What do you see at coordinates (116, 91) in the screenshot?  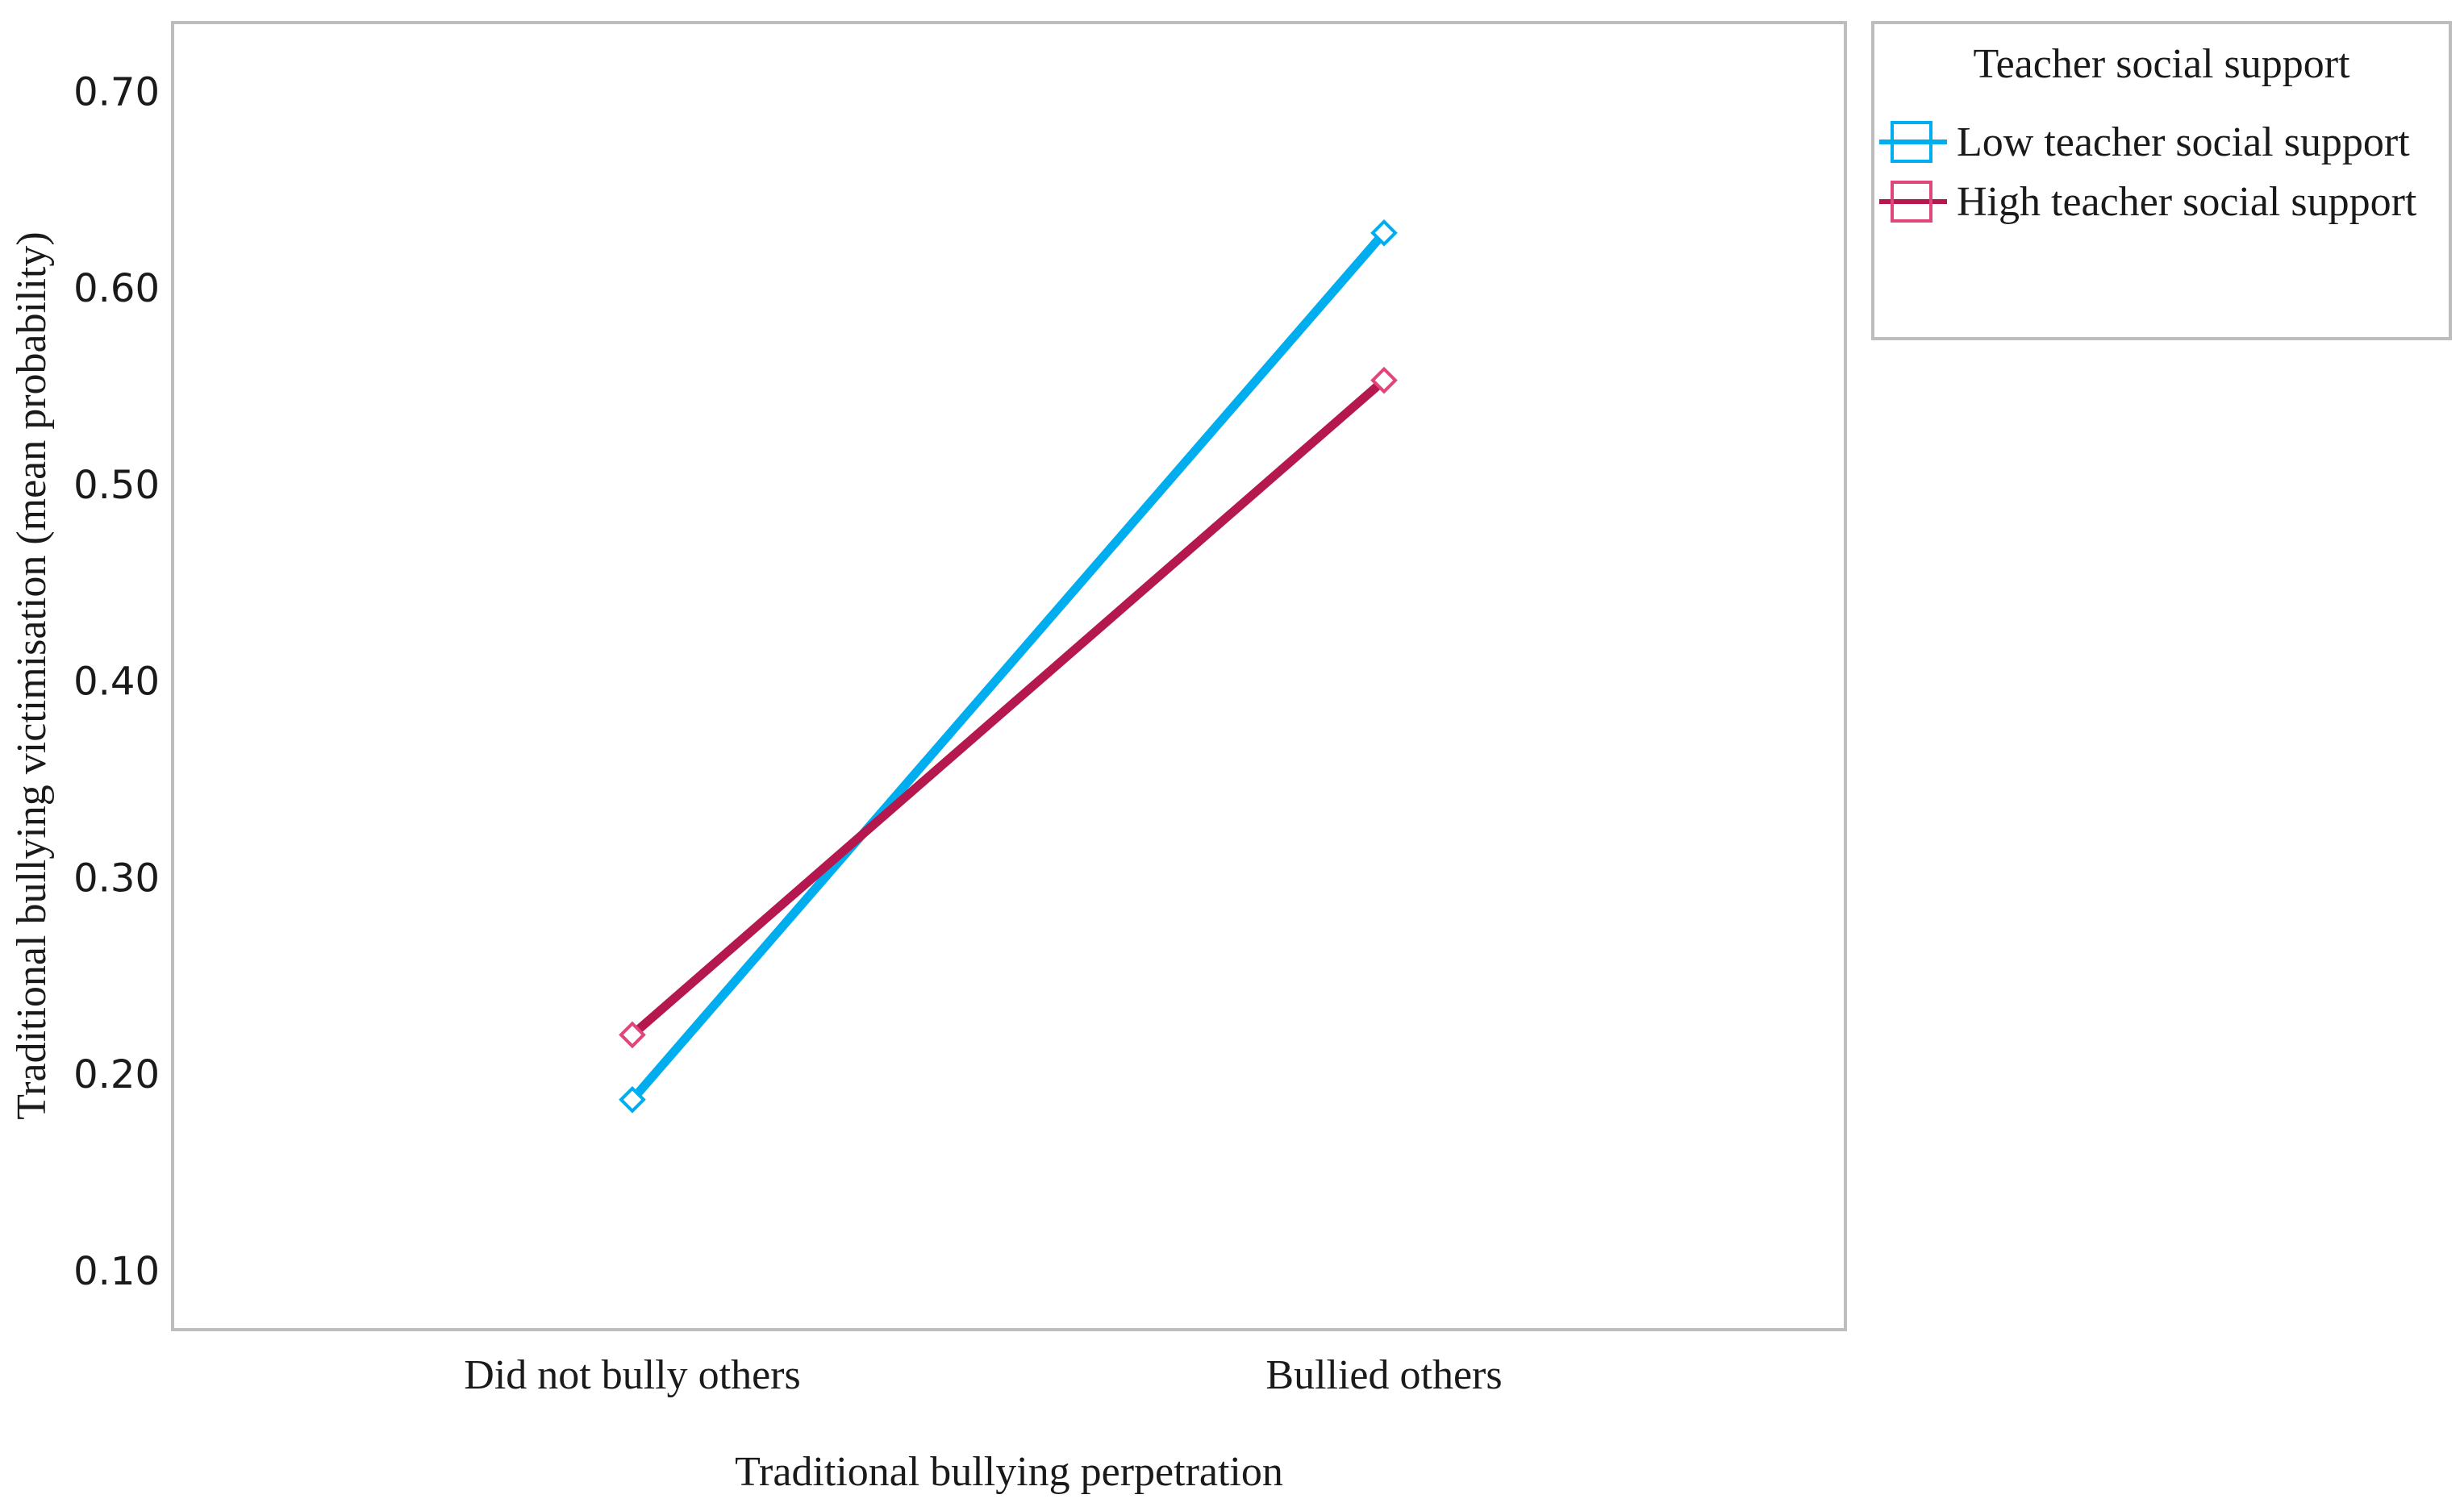 I see `y-tick-label: 0.70` at bounding box center [116, 91].